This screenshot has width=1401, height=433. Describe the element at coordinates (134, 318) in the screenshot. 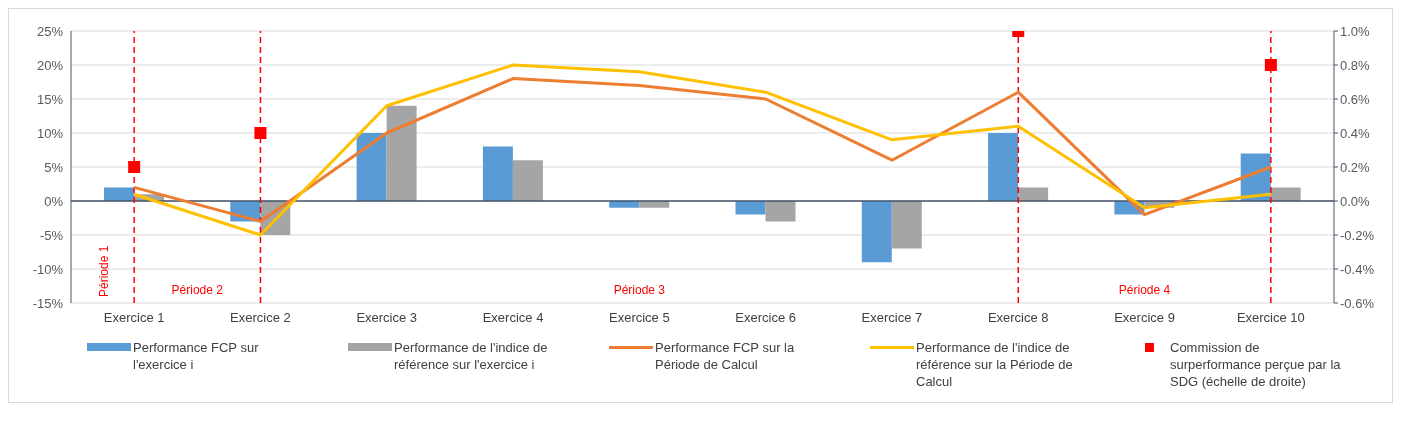

I see `x-tick-label: Exercice 1` at that location.